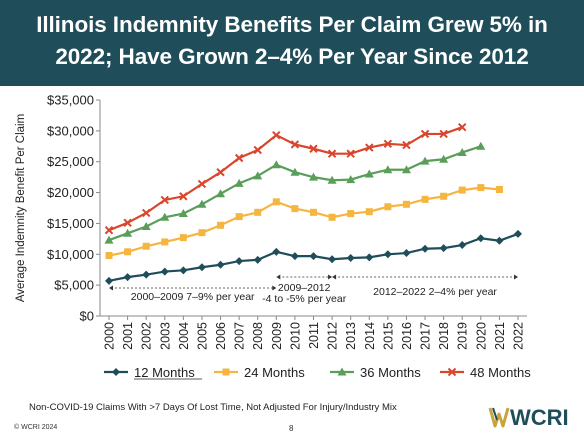 This screenshot has height=438, width=584. What do you see at coordinates (70, 161) in the screenshot?
I see `y-tick-label: $25,000` at bounding box center [70, 161].